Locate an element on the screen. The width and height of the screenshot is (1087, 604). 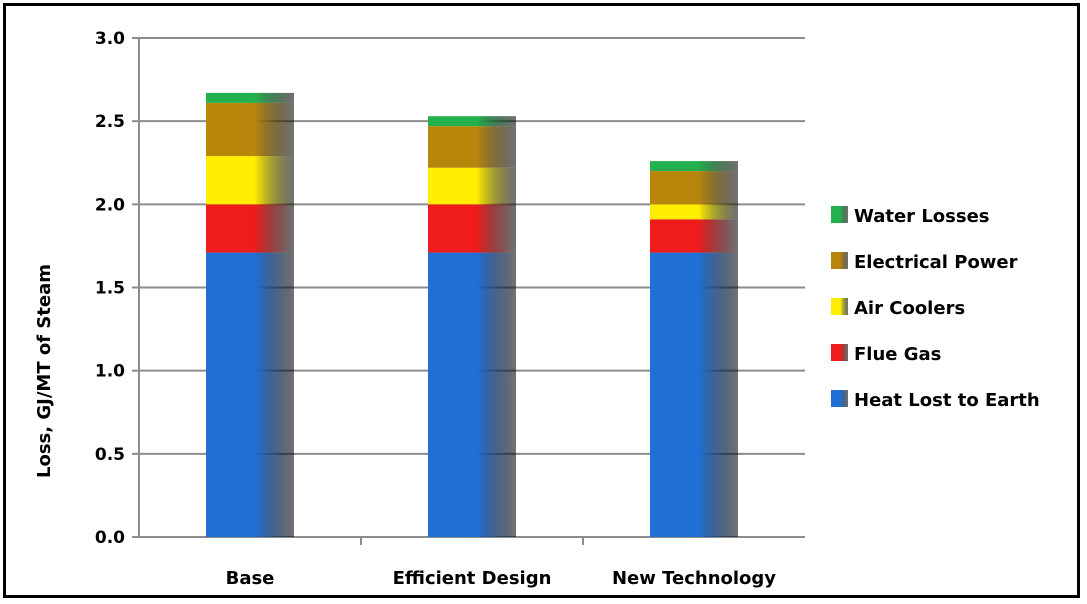
y-tick-label: 1.5 is located at coordinates (110, 289).